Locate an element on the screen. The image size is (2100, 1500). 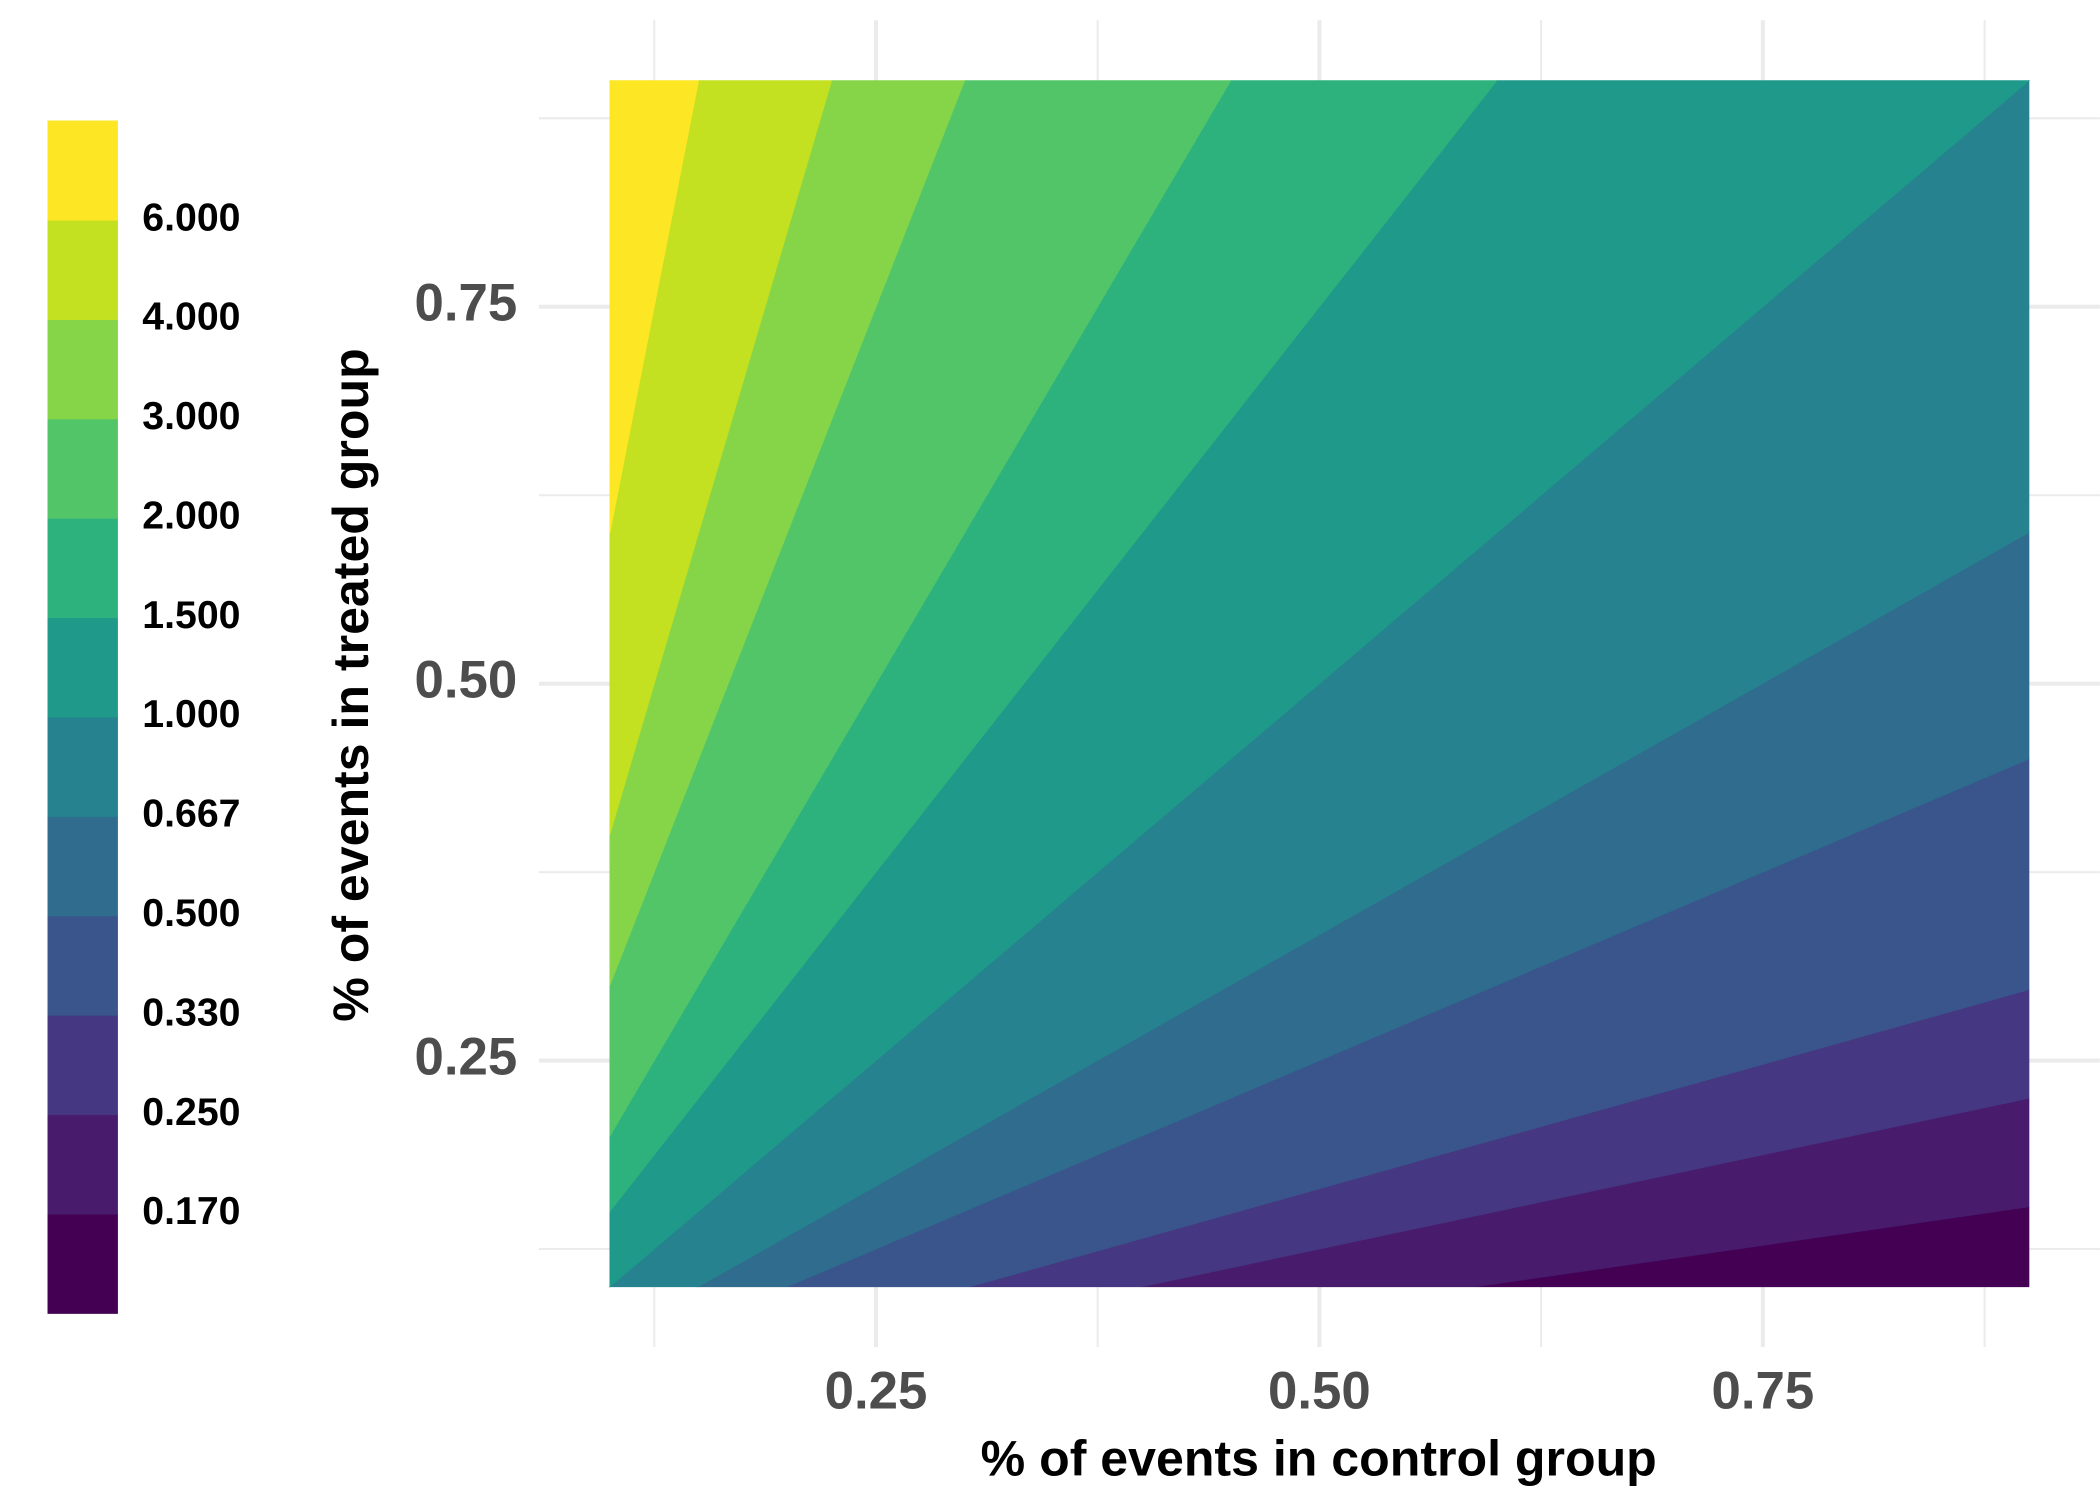
x-tick-label: 0.50 is located at coordinates (1319, 1390).